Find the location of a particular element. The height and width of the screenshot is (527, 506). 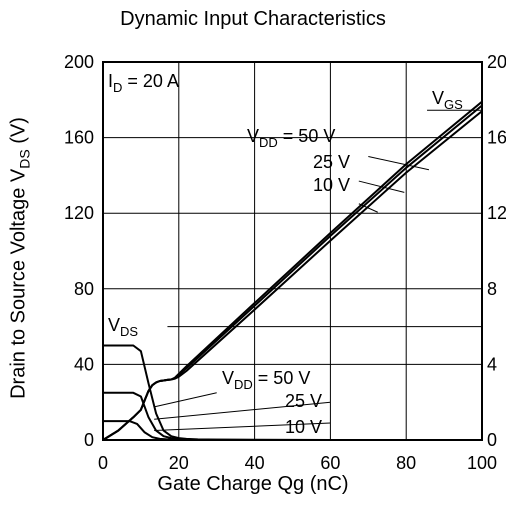

vds-vdd-50-label-rest: = 50 V is located at coordinates (282, 378).